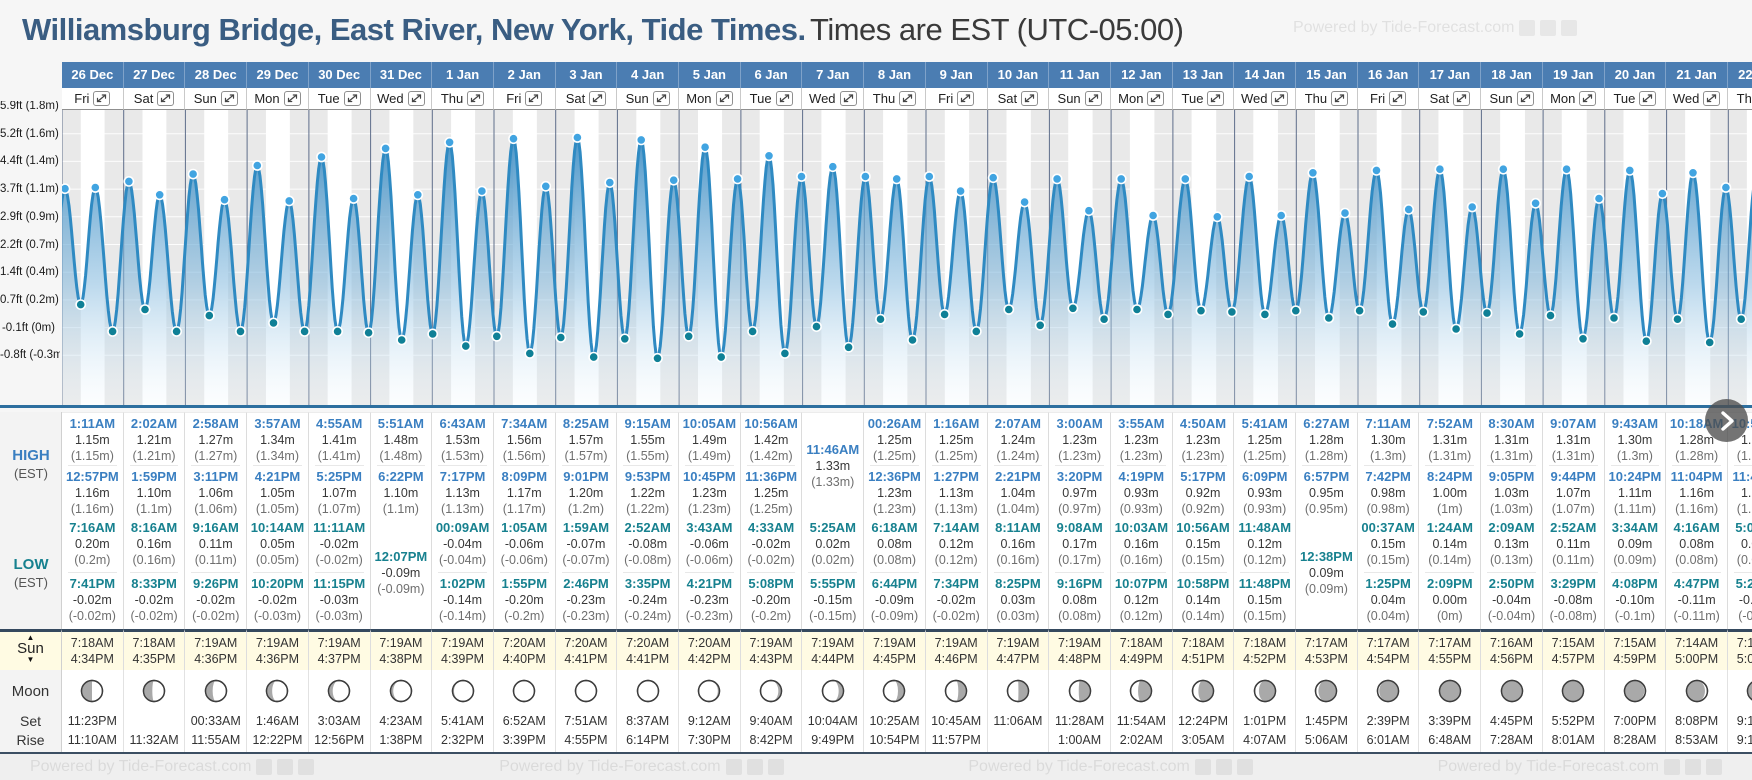  What do you see at coordinates (771, 527) in the screenshot?
I see `tide-time: 4:33AM` at bounding box center [771, 527].